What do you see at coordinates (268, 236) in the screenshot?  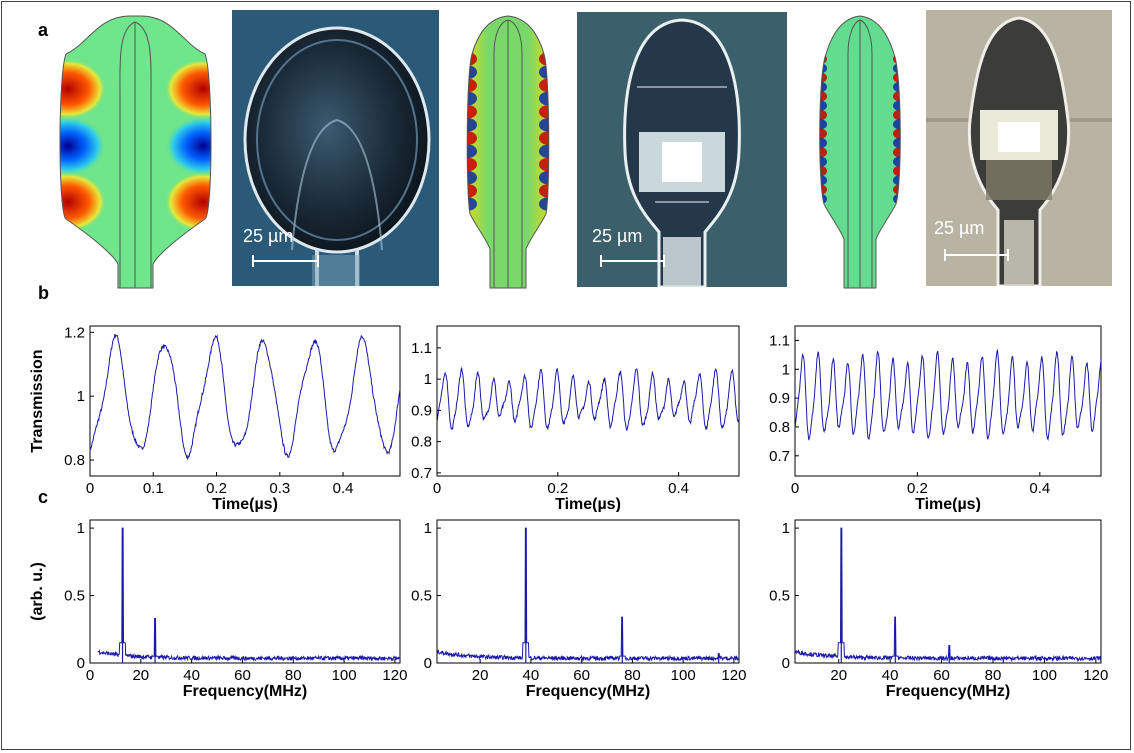 I see `scale-bar-label-1: 25 µm` at bounding box center [268, 236].